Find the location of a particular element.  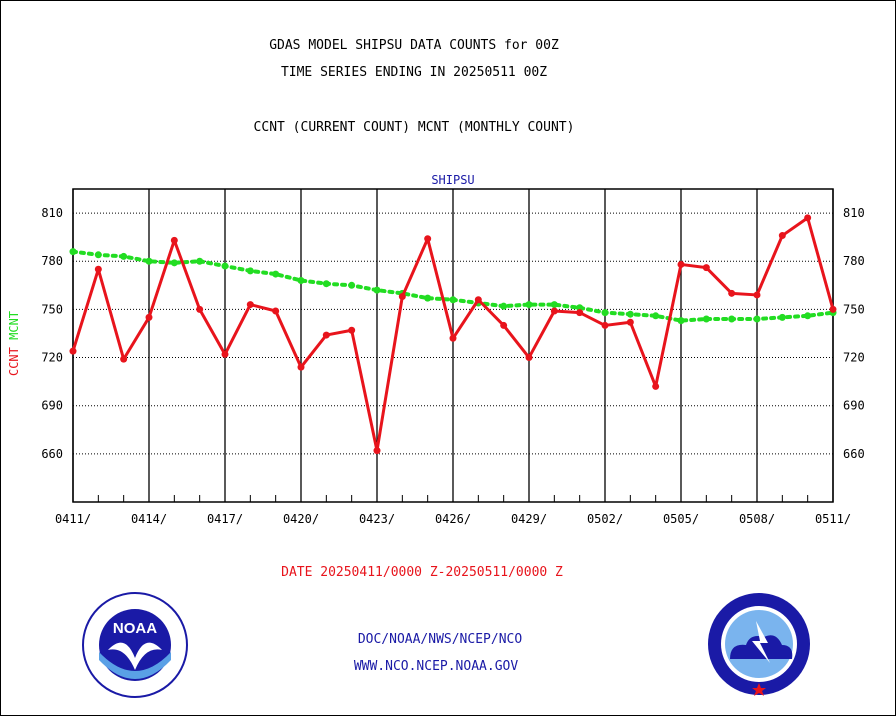

x-tick-label: 0417/ is located at coordinates (225, 519).